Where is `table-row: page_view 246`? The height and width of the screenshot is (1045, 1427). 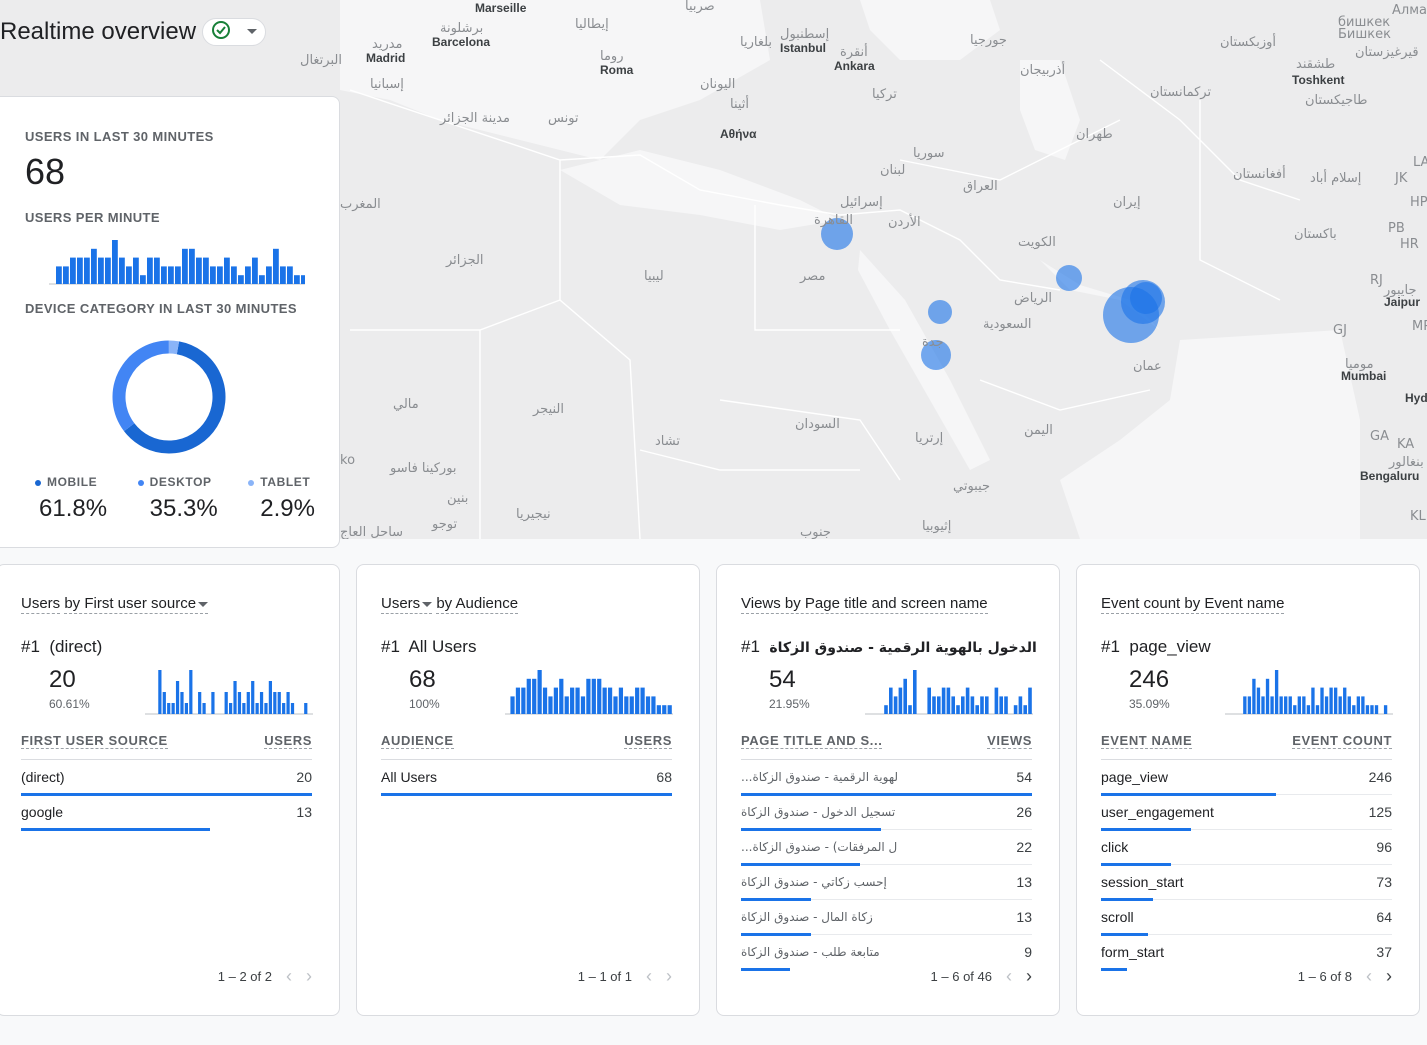 table-row: page_view 246 is located at coordinates (1246, 778).